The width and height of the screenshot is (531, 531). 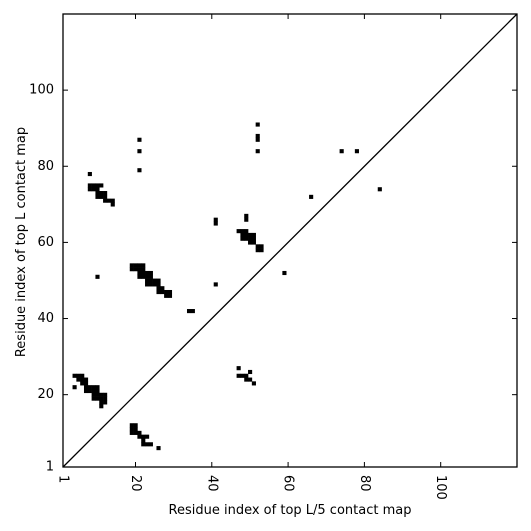 What do you see at coordinates (211, 483) in the screenshot?
I see `x-tick-label: 40` at bounding box center [211, 483].